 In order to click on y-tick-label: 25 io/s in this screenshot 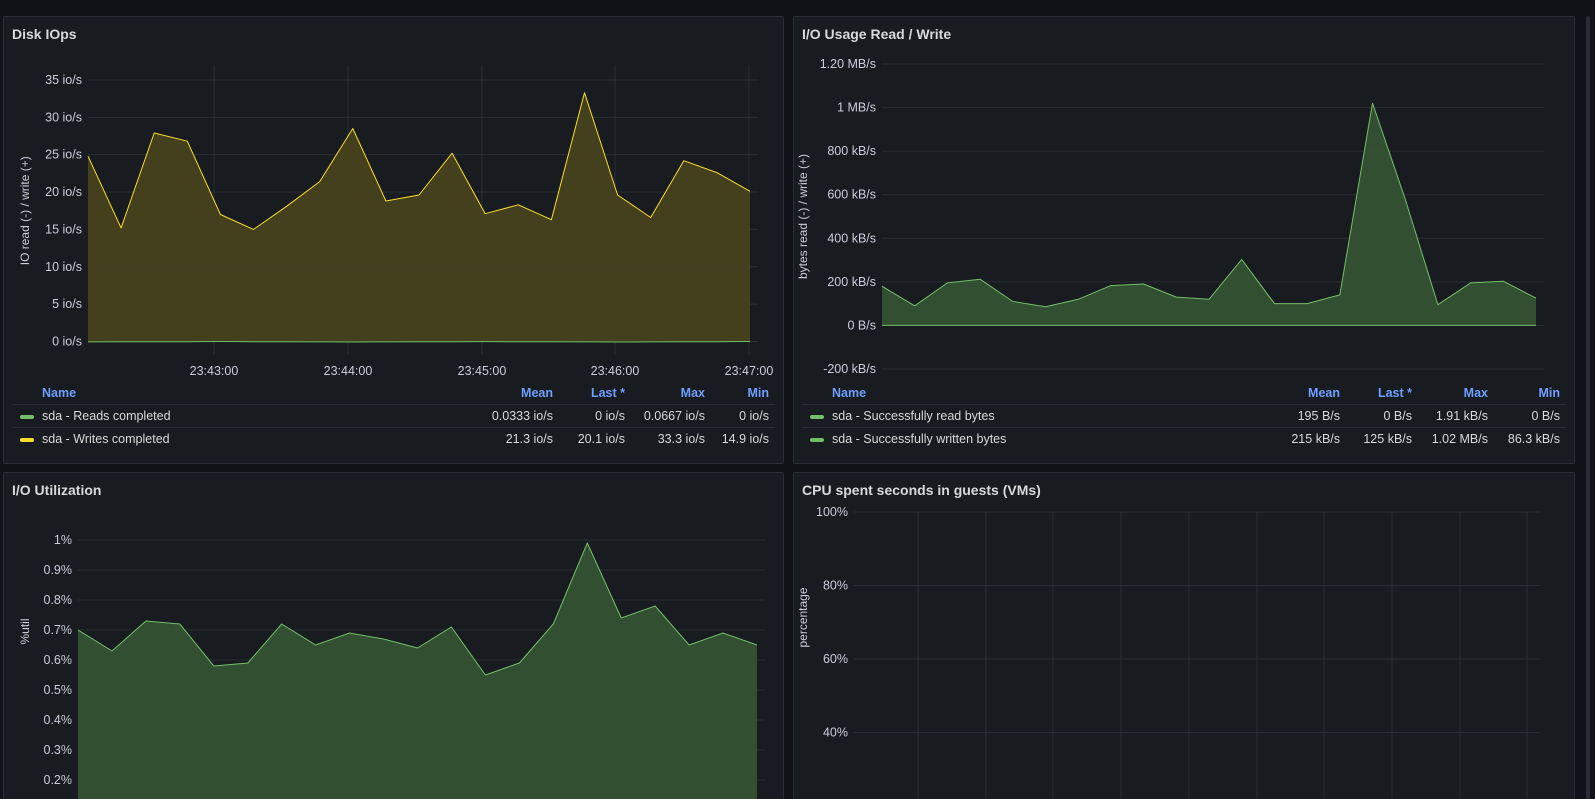, I will do `click(63, 155)`.